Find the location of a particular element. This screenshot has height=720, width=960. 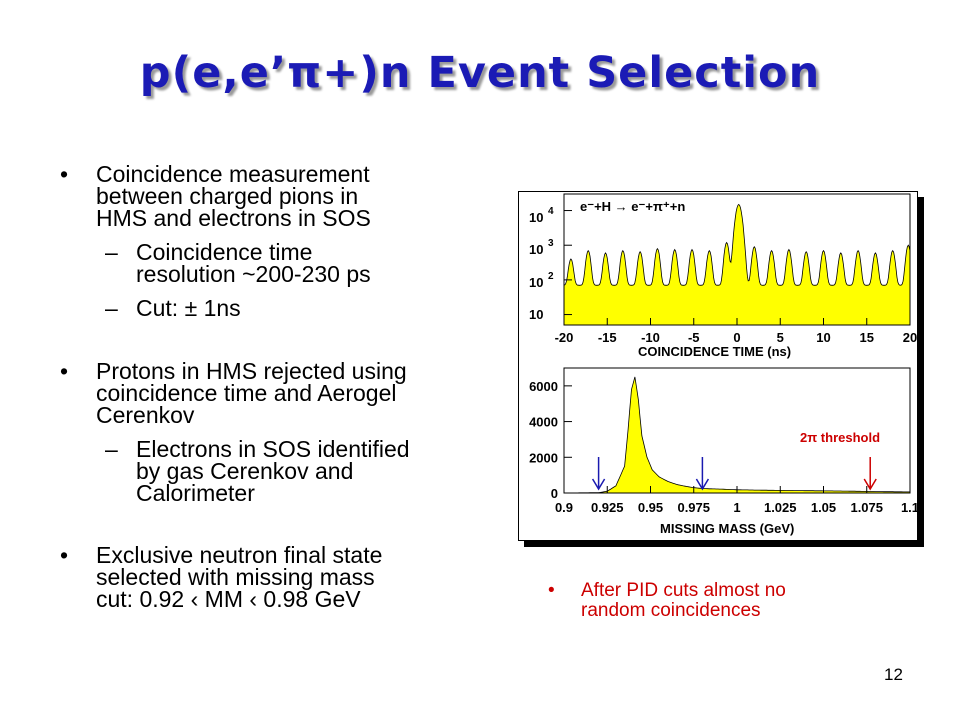

bullet-3-line-1: Exclusive neutron final state is located at coordinates (239, 555).